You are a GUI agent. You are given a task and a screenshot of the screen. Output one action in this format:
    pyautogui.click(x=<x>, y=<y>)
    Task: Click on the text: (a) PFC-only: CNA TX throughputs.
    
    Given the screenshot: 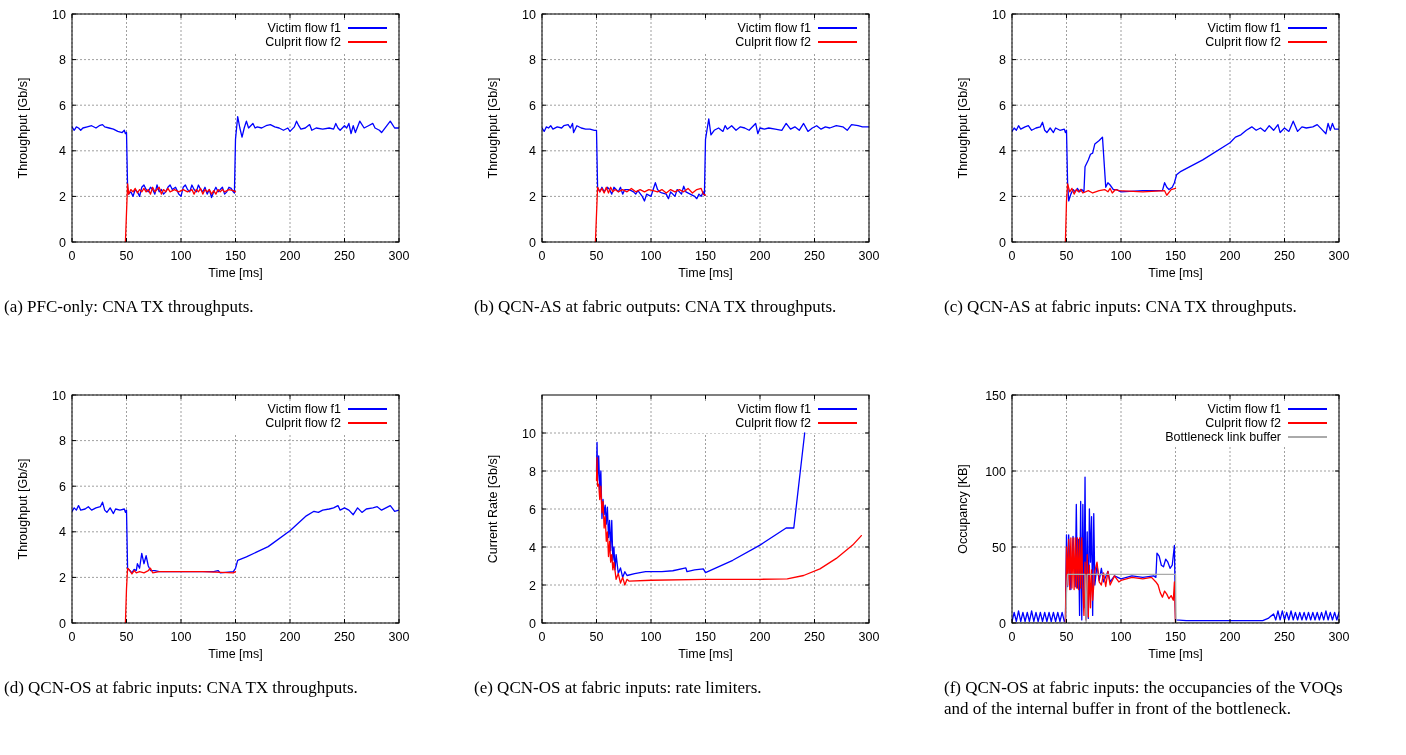 What is the action you would take?
    pyautogui.click(x=129, y=306)
    